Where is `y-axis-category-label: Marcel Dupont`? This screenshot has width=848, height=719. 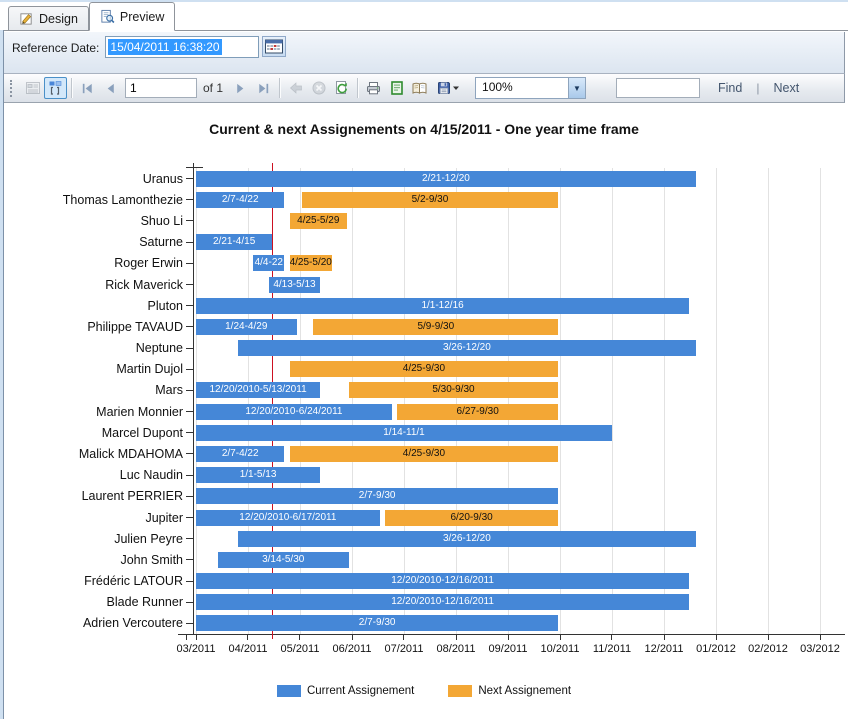 y-axis-category-label: Marcel Dupont is located at coordinates (142, 432).